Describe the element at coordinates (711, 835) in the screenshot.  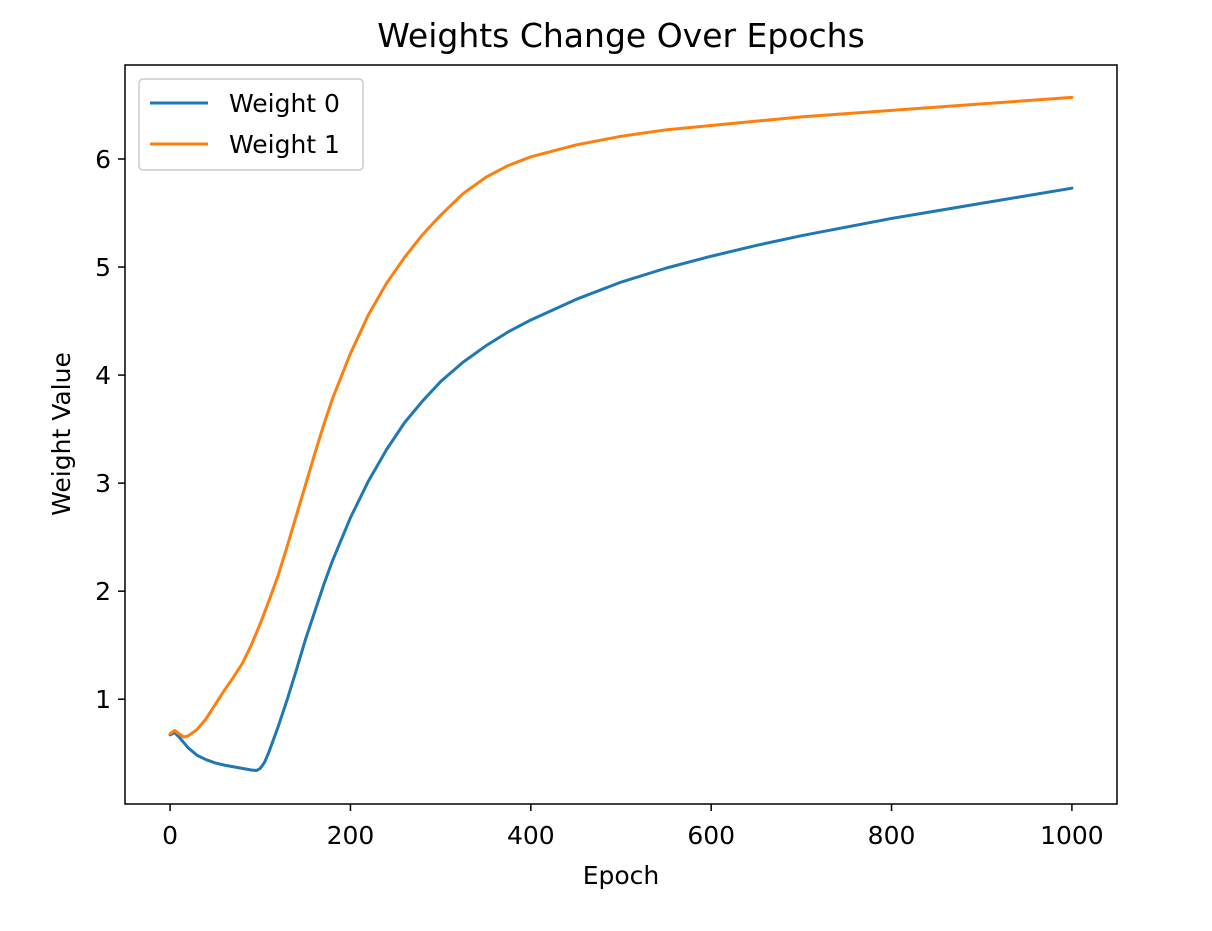
I see `x-tick-label: 600` at that location.